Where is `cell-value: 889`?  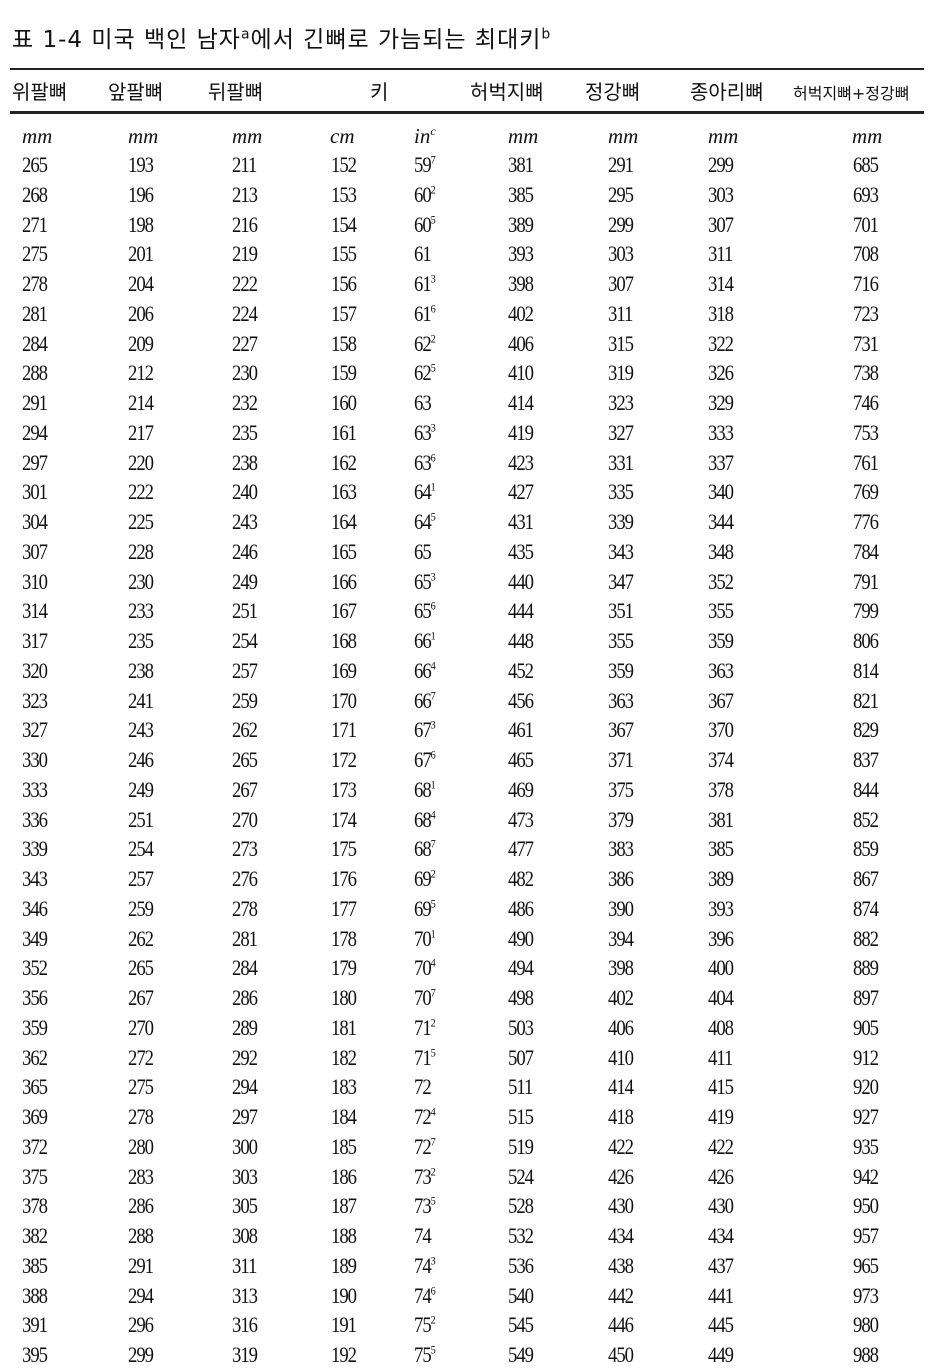
cell-value: 889 is located at coordinates (866, 968).